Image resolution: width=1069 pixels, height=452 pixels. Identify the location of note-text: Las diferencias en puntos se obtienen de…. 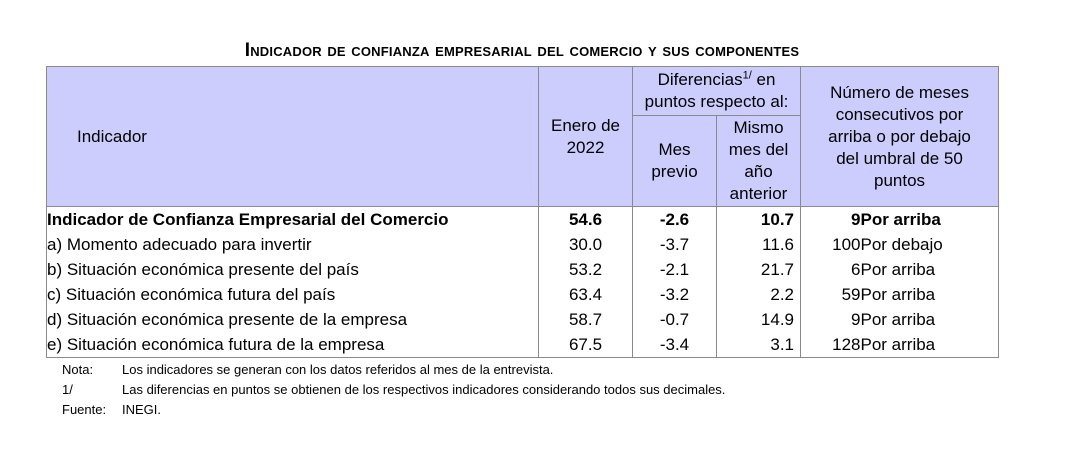
(424, 389).